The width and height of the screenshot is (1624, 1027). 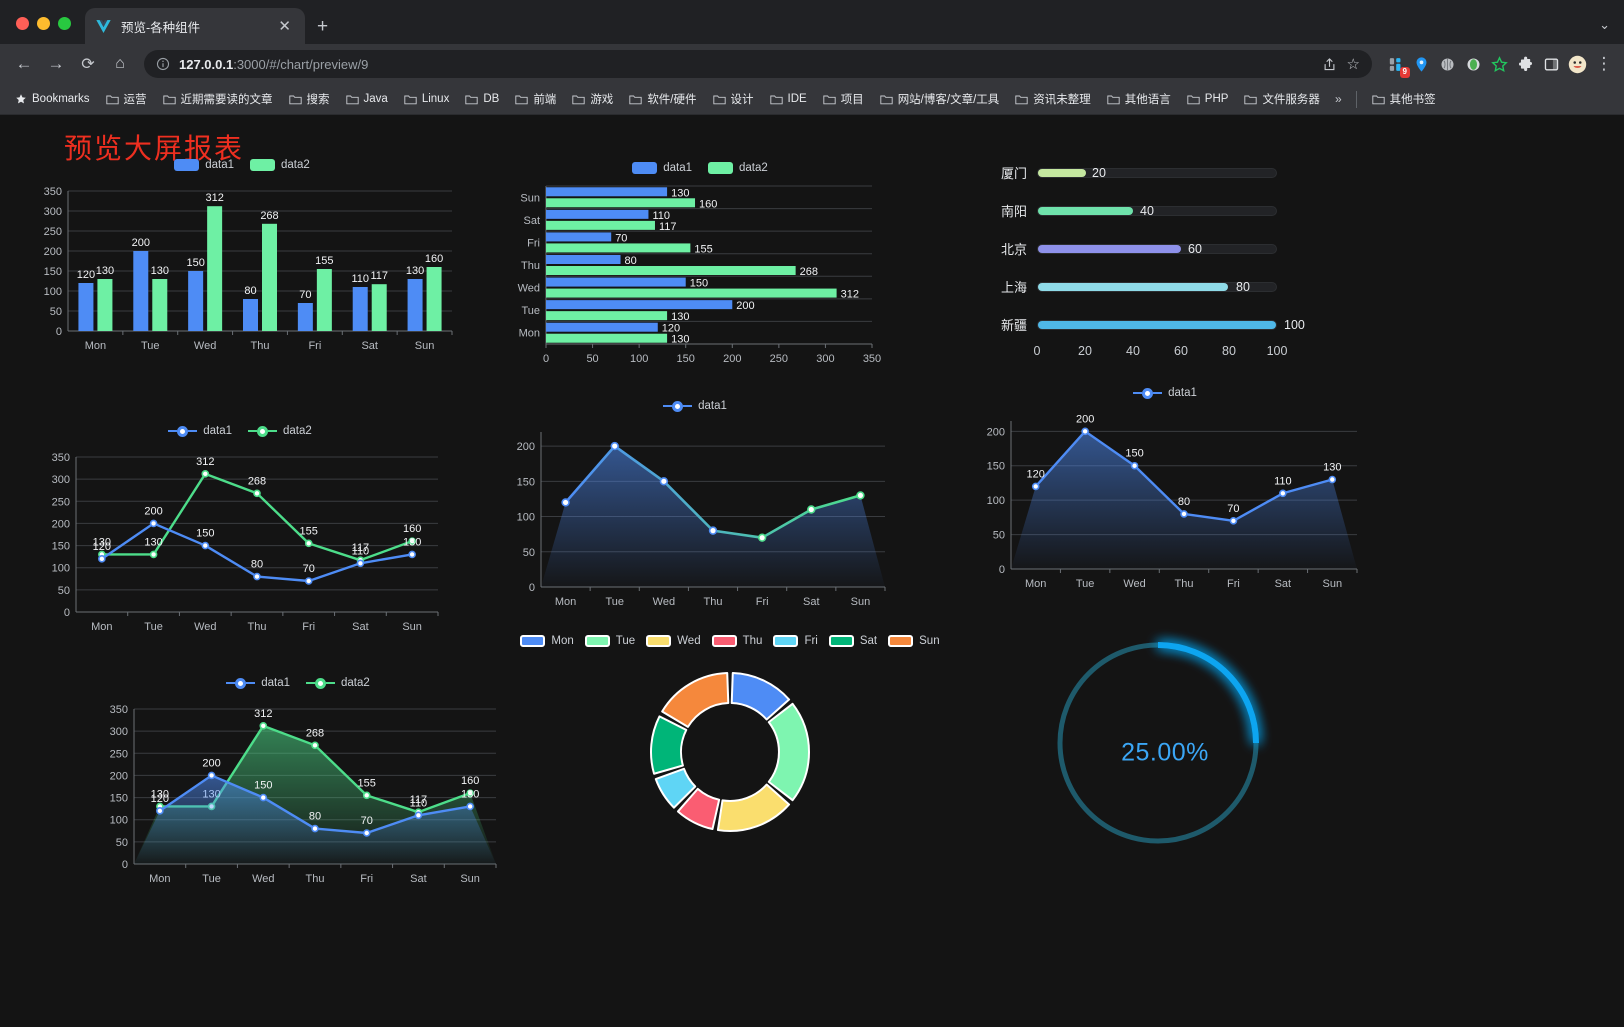 What do you see at coordinates (284, 26) in the screenshot?
I see `close-tab-button: ✕` at bounding box center [284, 26].